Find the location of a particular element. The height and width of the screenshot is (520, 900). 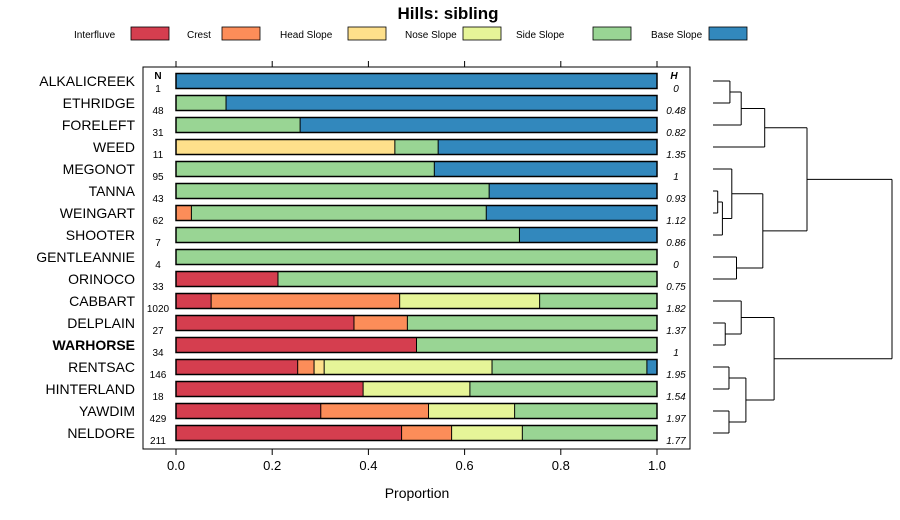

x-tick-label: 0.2 is located at coordinates (272, 465).